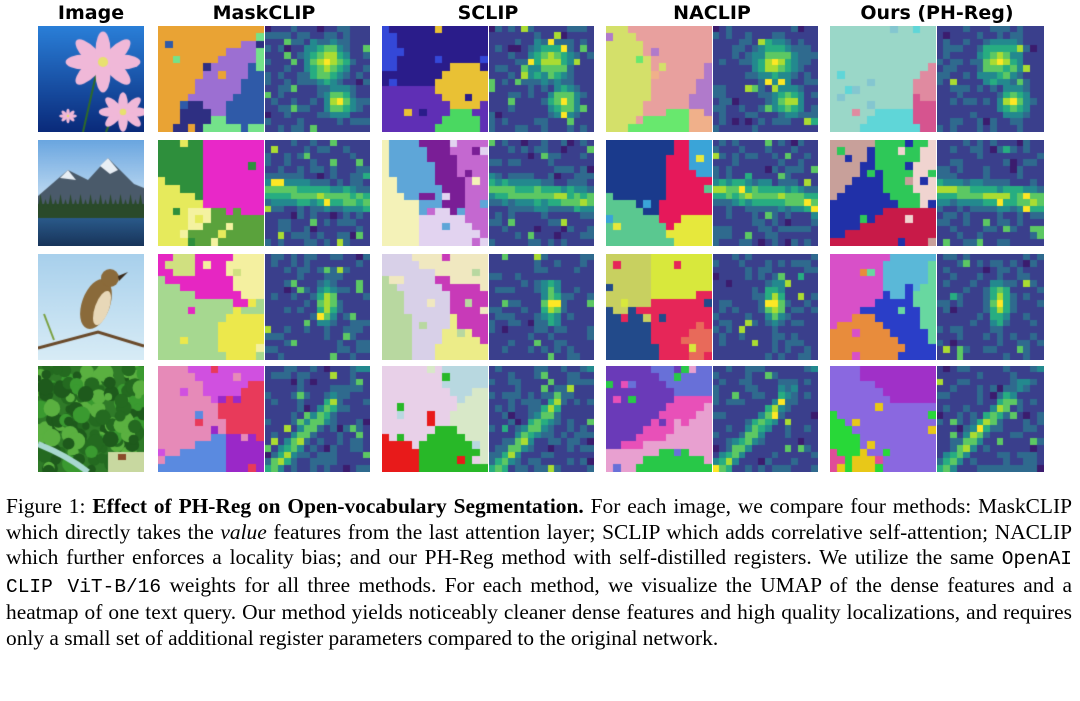  Describe the element at coordinates (435, 79) in the screenshot. I see `umap-sclip-flower` at that location.